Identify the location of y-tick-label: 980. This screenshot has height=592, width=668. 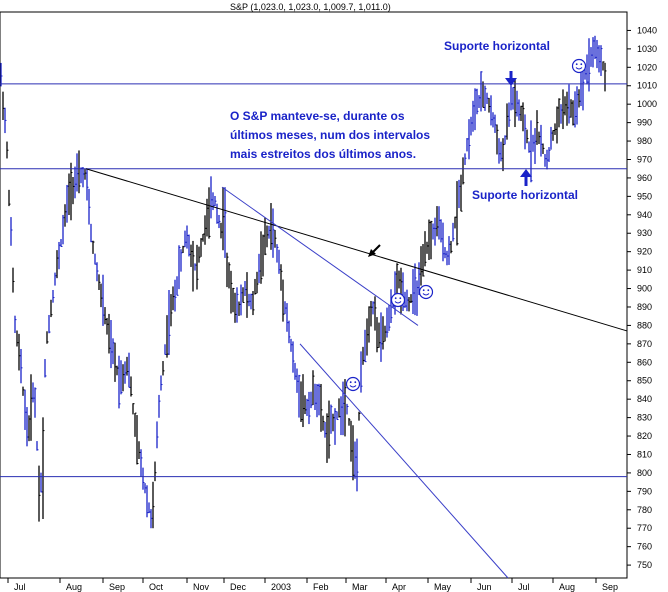
(644, 141).